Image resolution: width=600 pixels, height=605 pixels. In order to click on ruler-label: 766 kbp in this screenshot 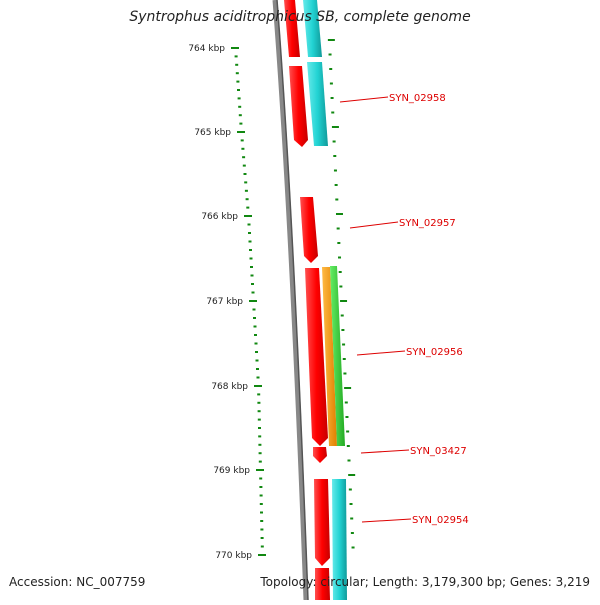, I will do `click(219, 217)`.